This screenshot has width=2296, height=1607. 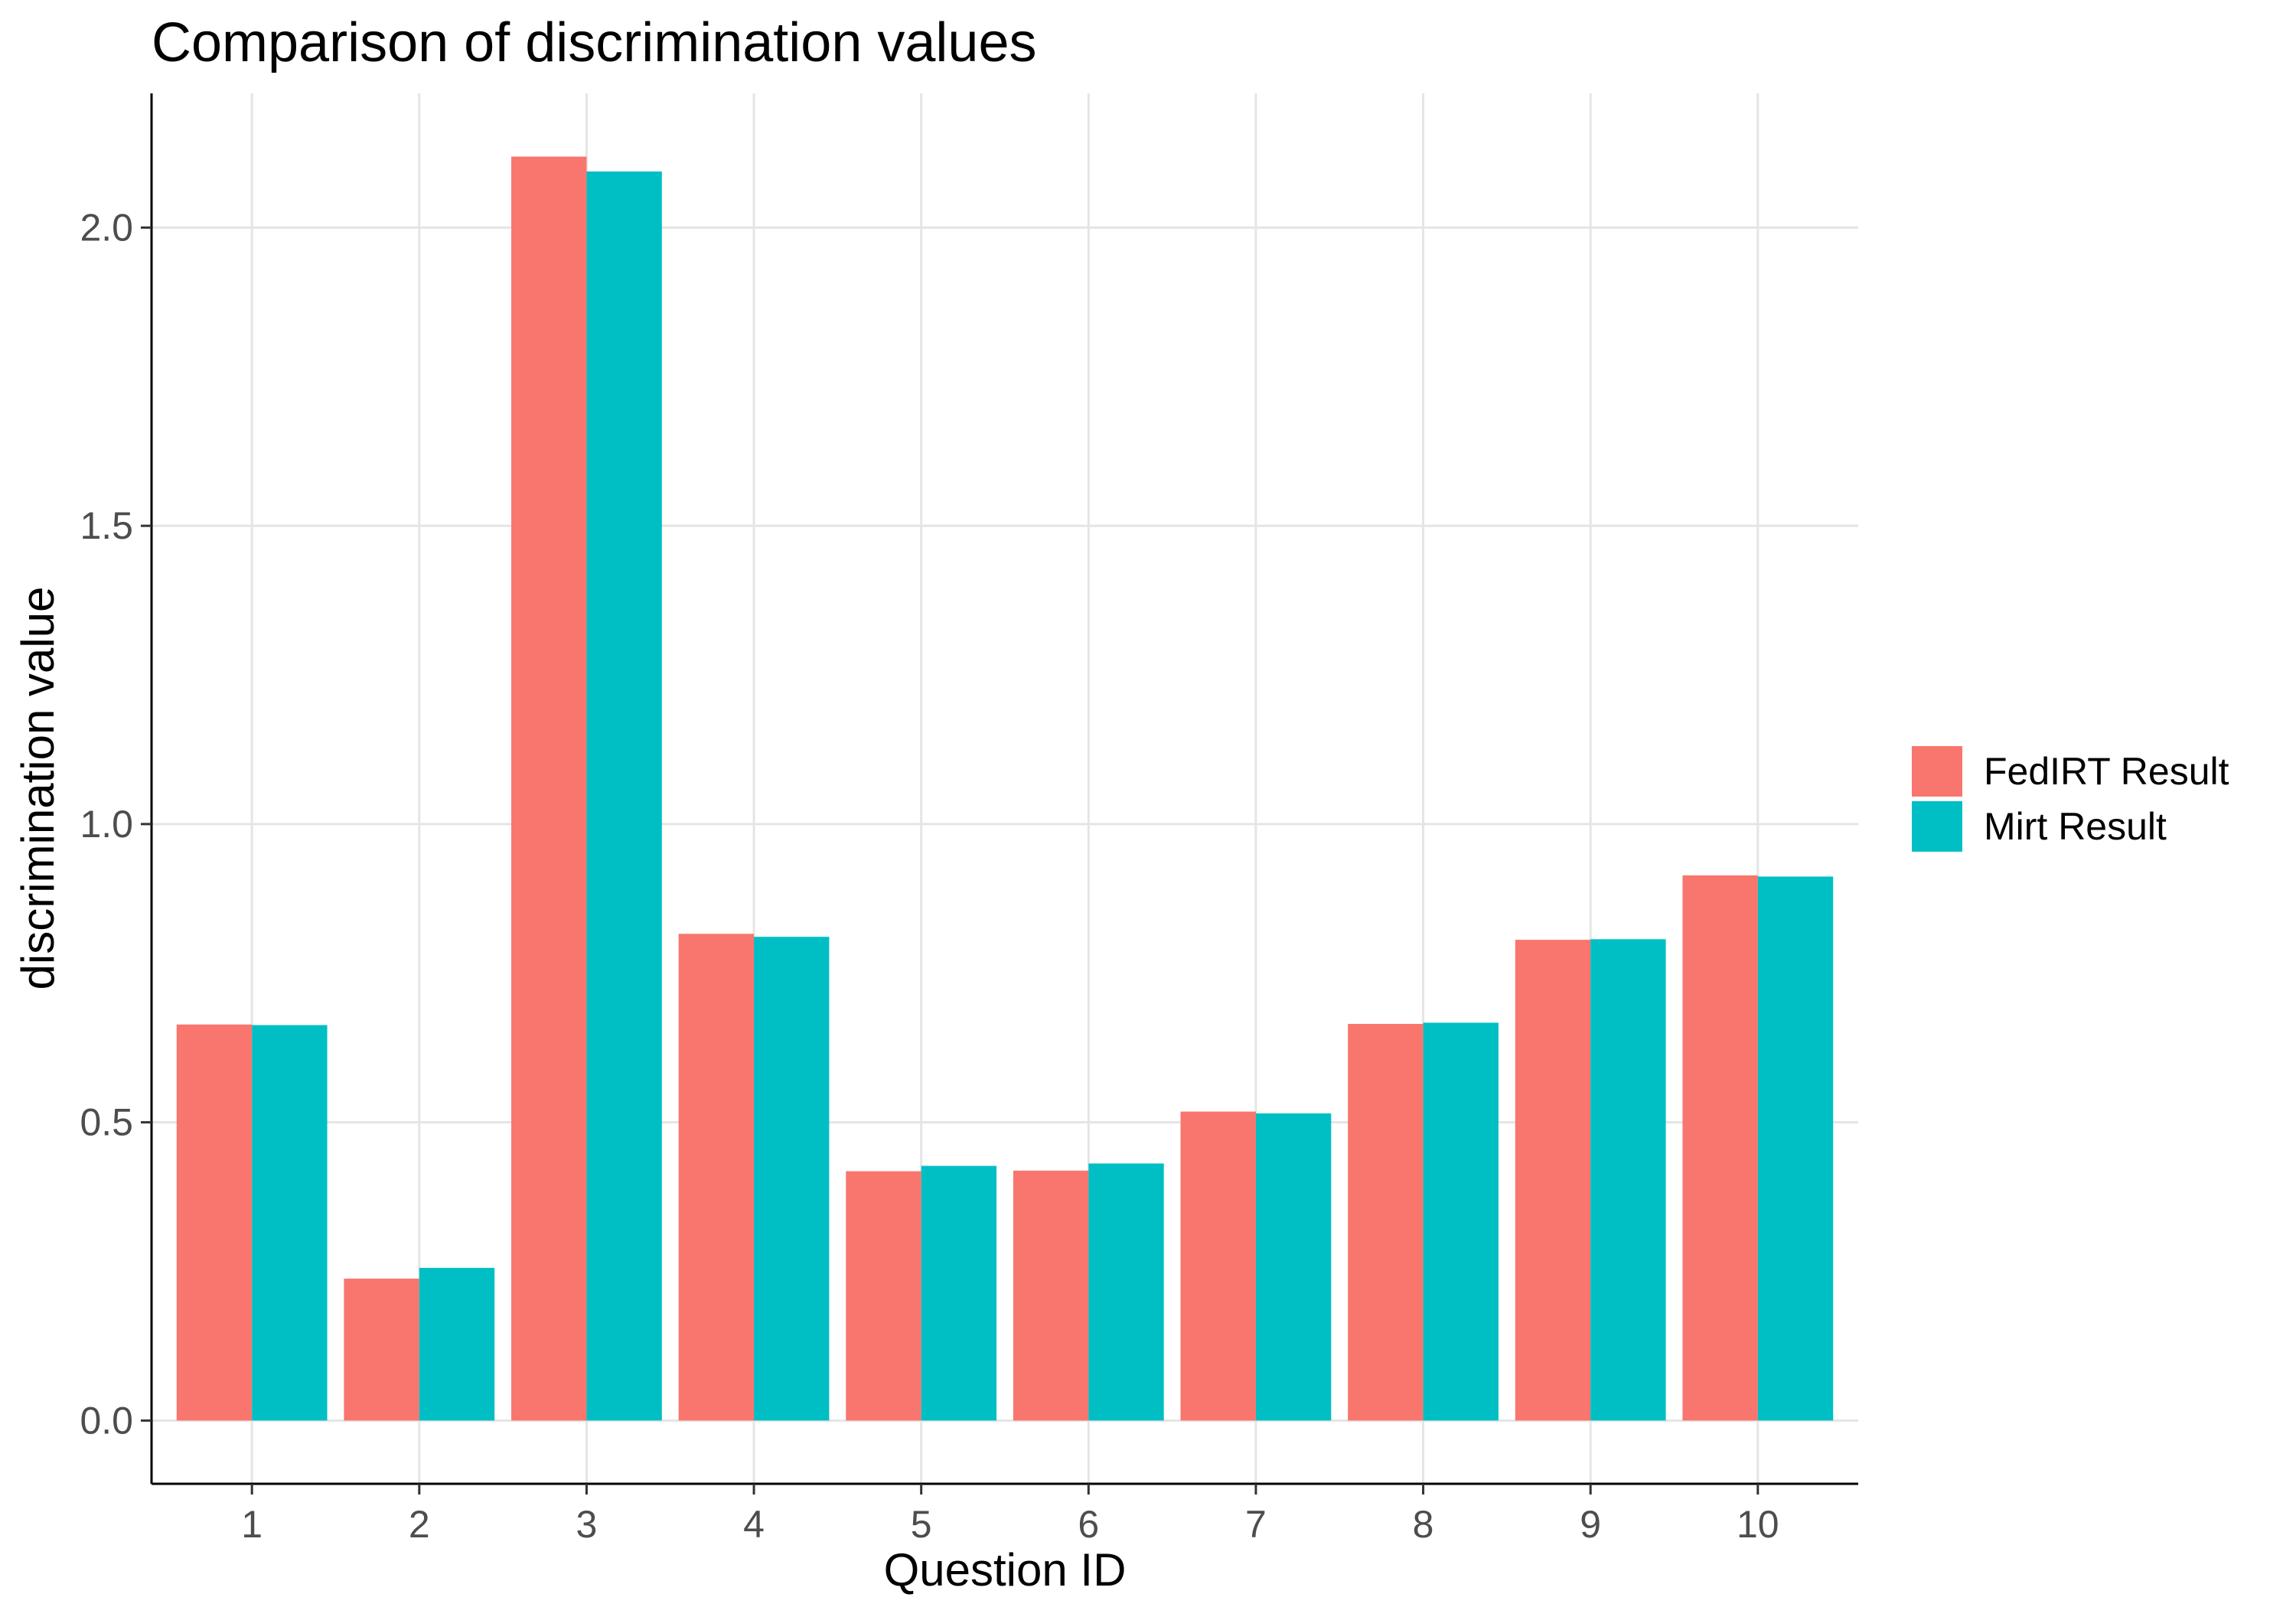 I want to click on y-tick-label: 0.0, so click(x=106, y=1420).